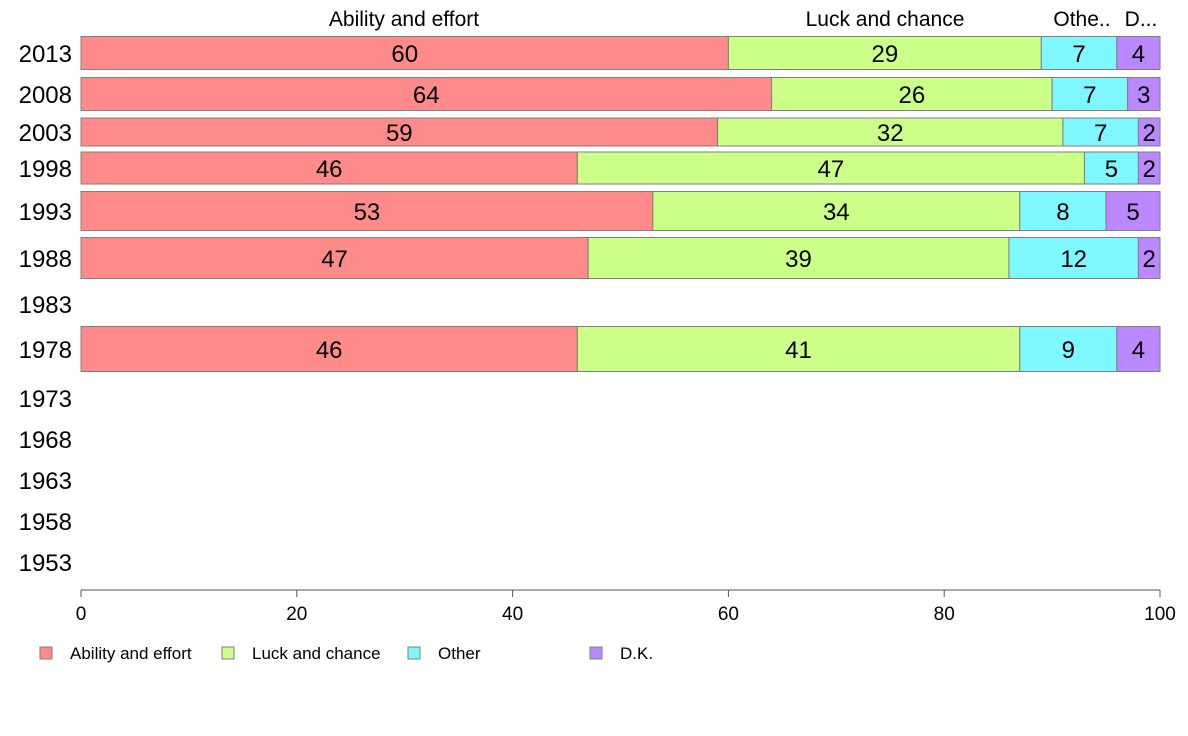 The image size is (1188, 736). What do you see at coordinates (45, 169) in the screenshot?
I see `year-label: 1998` at bounding box center [45, 169].